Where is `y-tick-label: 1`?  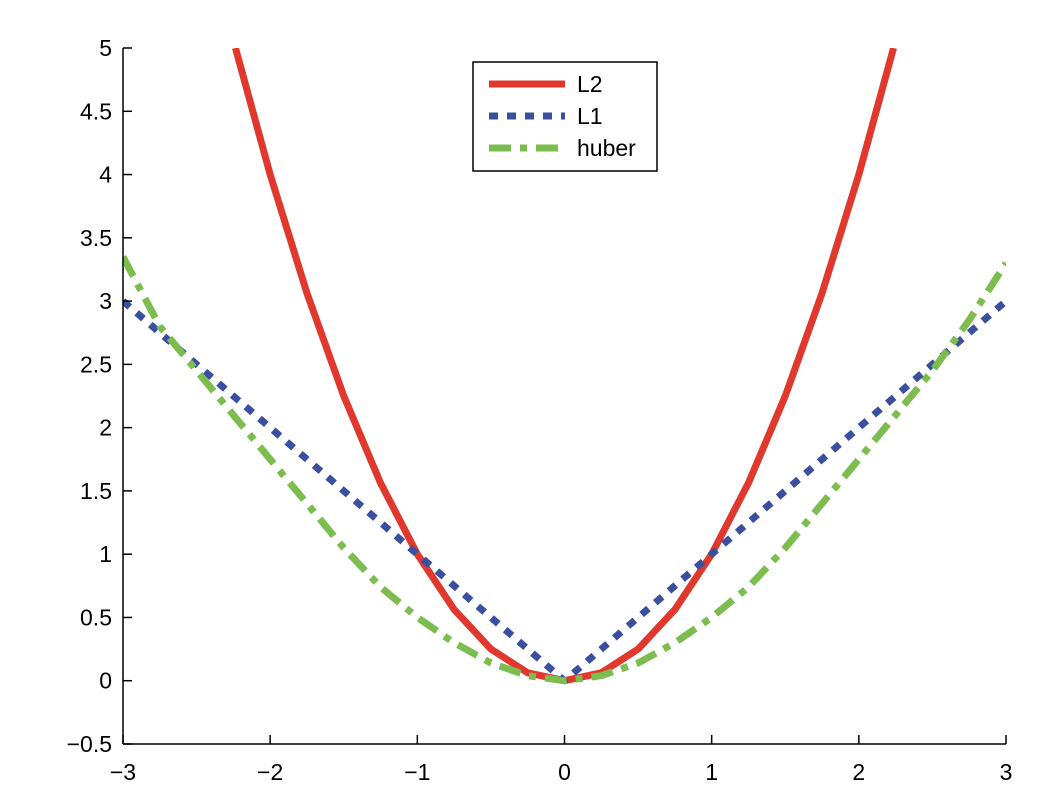
y-tick-label: 1 is located at coordinates (105, 554).